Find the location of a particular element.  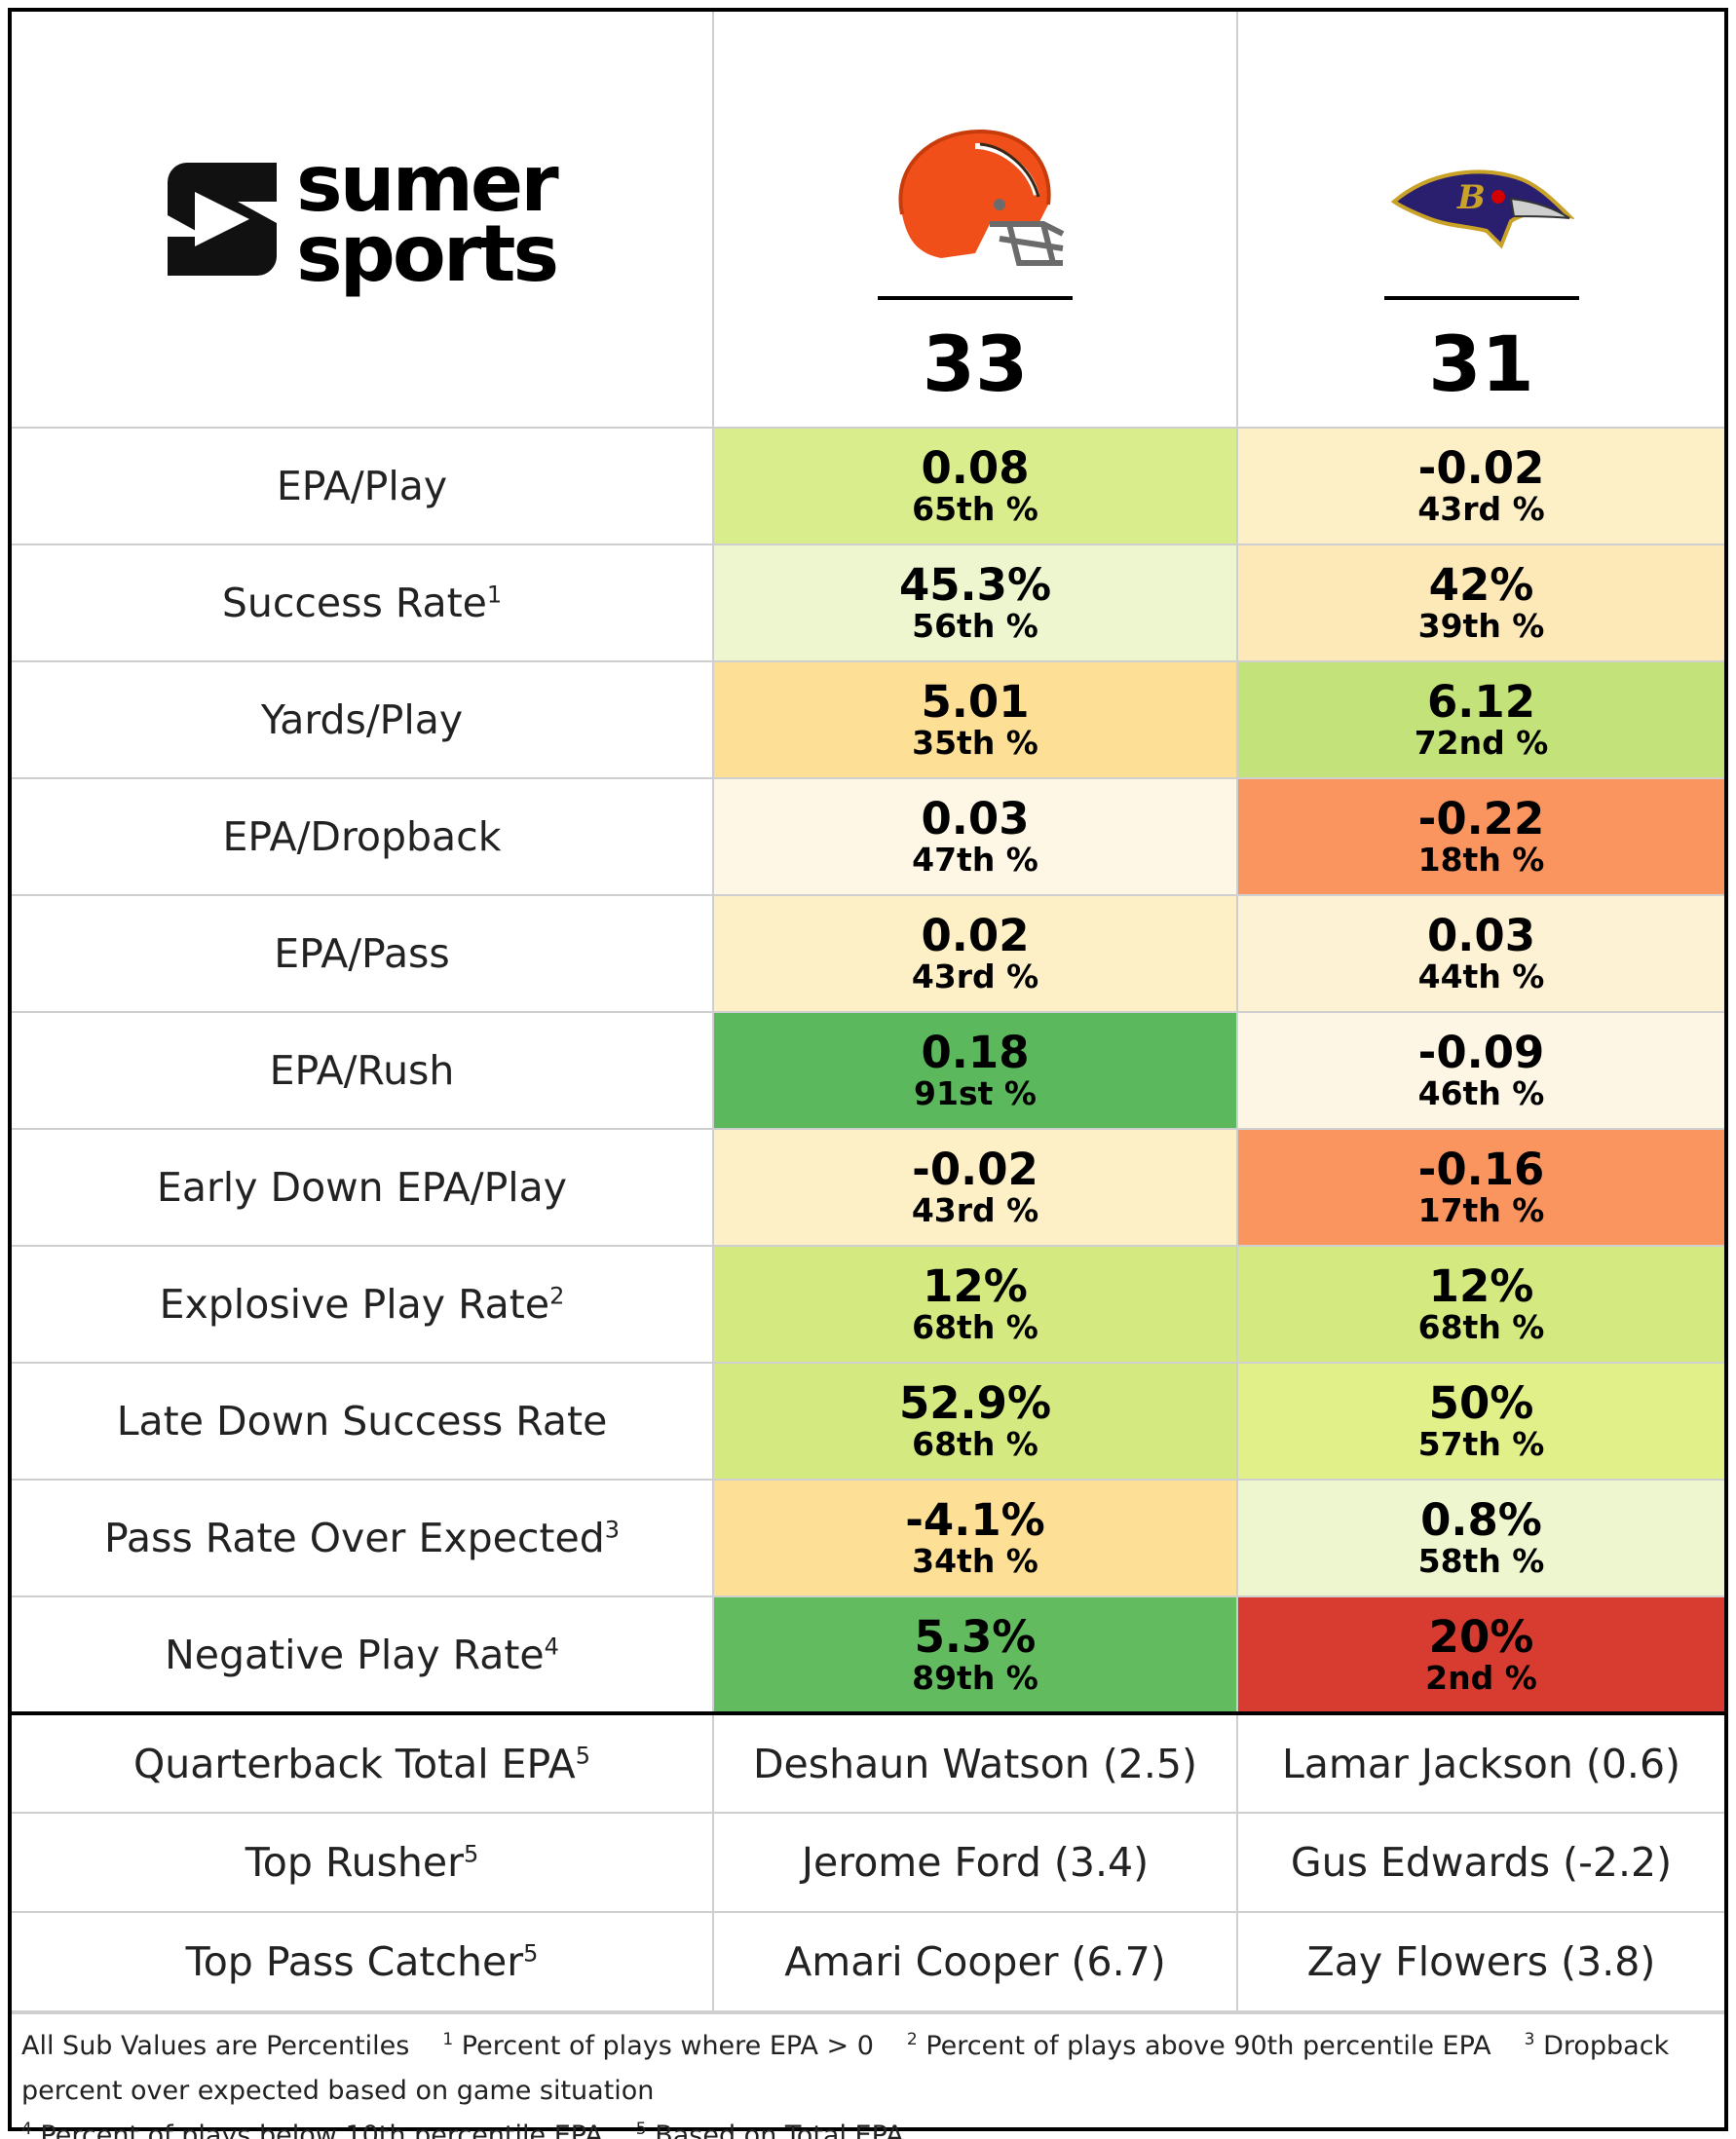

svg-text: B is located at coordinates (1471, 197).